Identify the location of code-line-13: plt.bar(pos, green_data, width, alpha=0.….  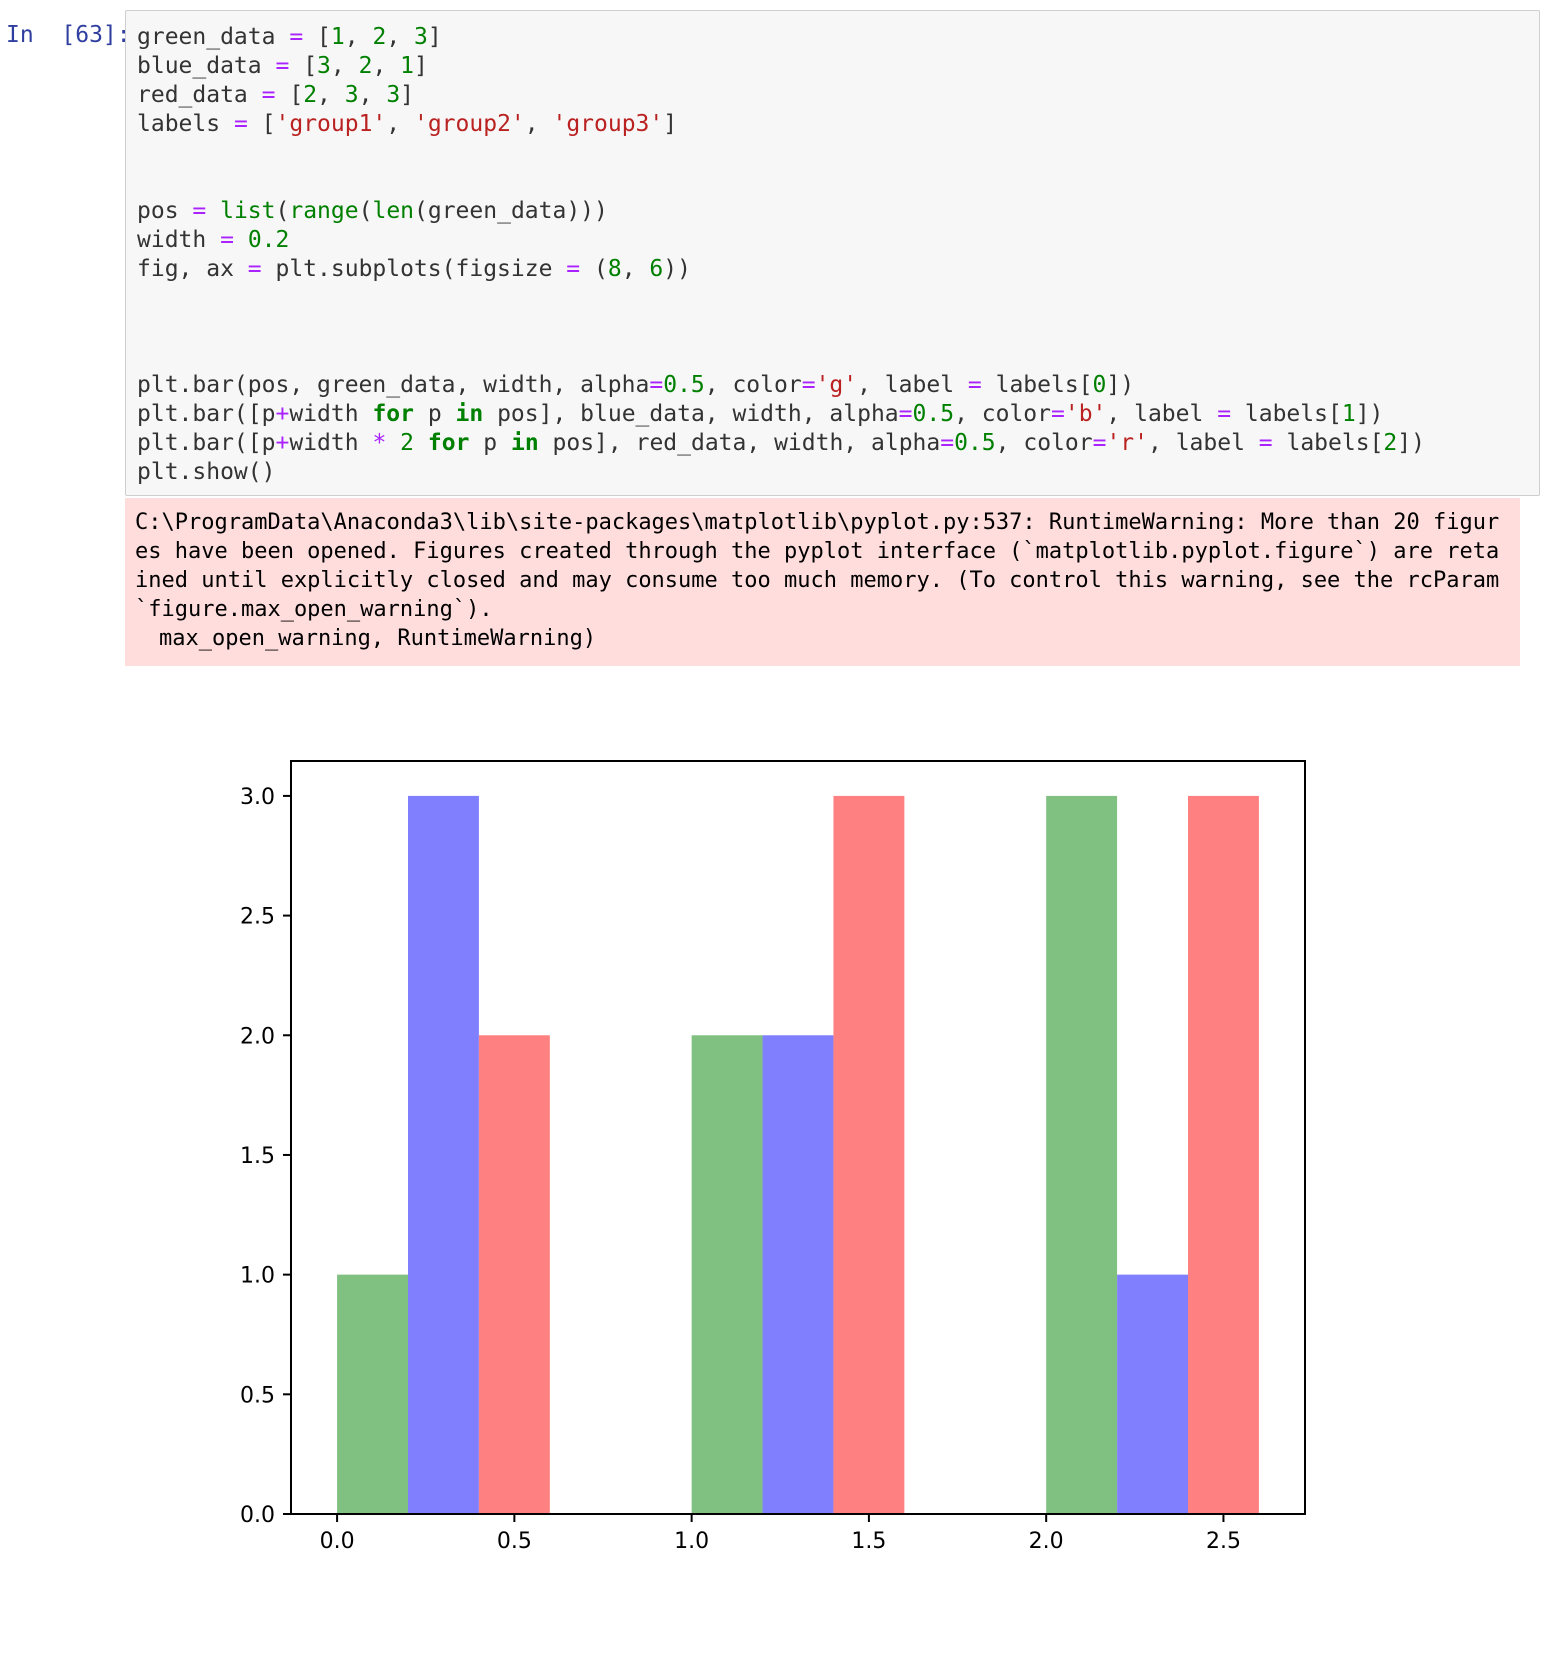
(636, 385).